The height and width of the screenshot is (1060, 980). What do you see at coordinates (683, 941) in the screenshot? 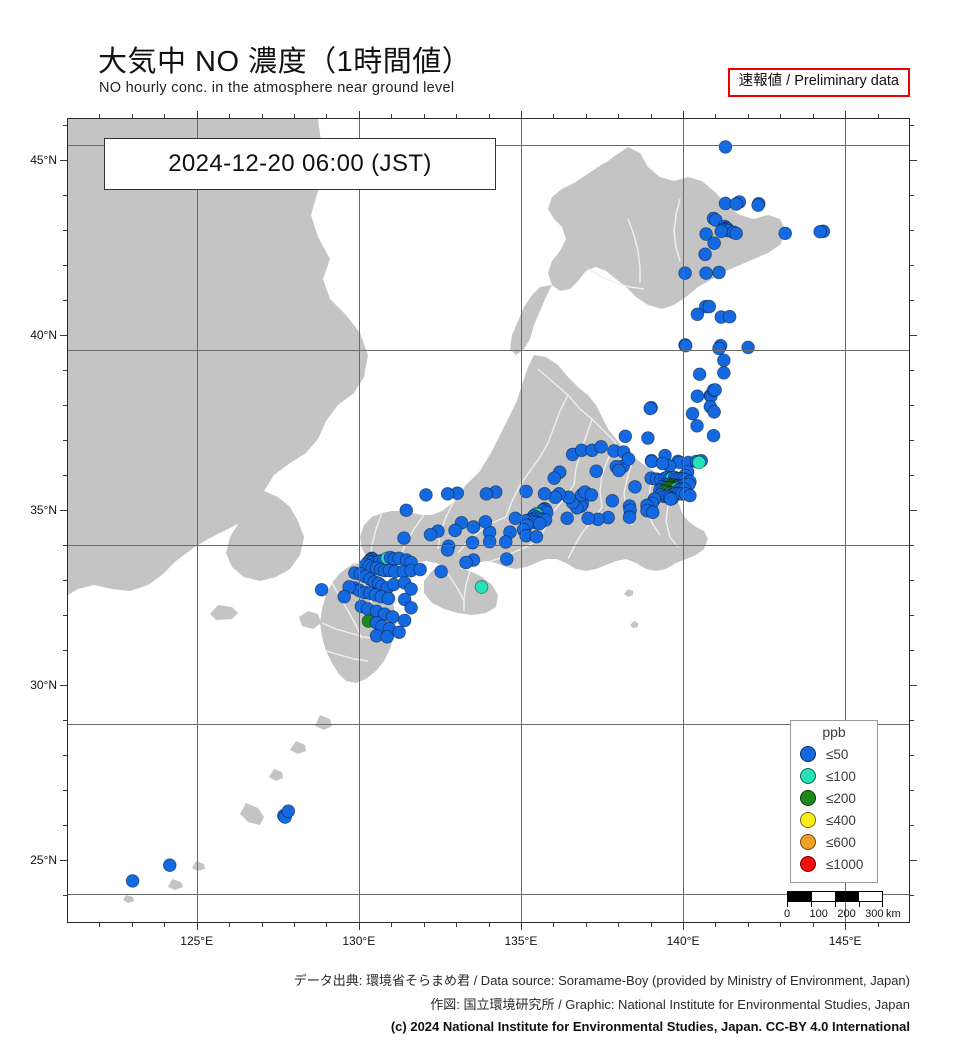
I see `x-axis-label: 140°E` at bounding box center [683, 941].